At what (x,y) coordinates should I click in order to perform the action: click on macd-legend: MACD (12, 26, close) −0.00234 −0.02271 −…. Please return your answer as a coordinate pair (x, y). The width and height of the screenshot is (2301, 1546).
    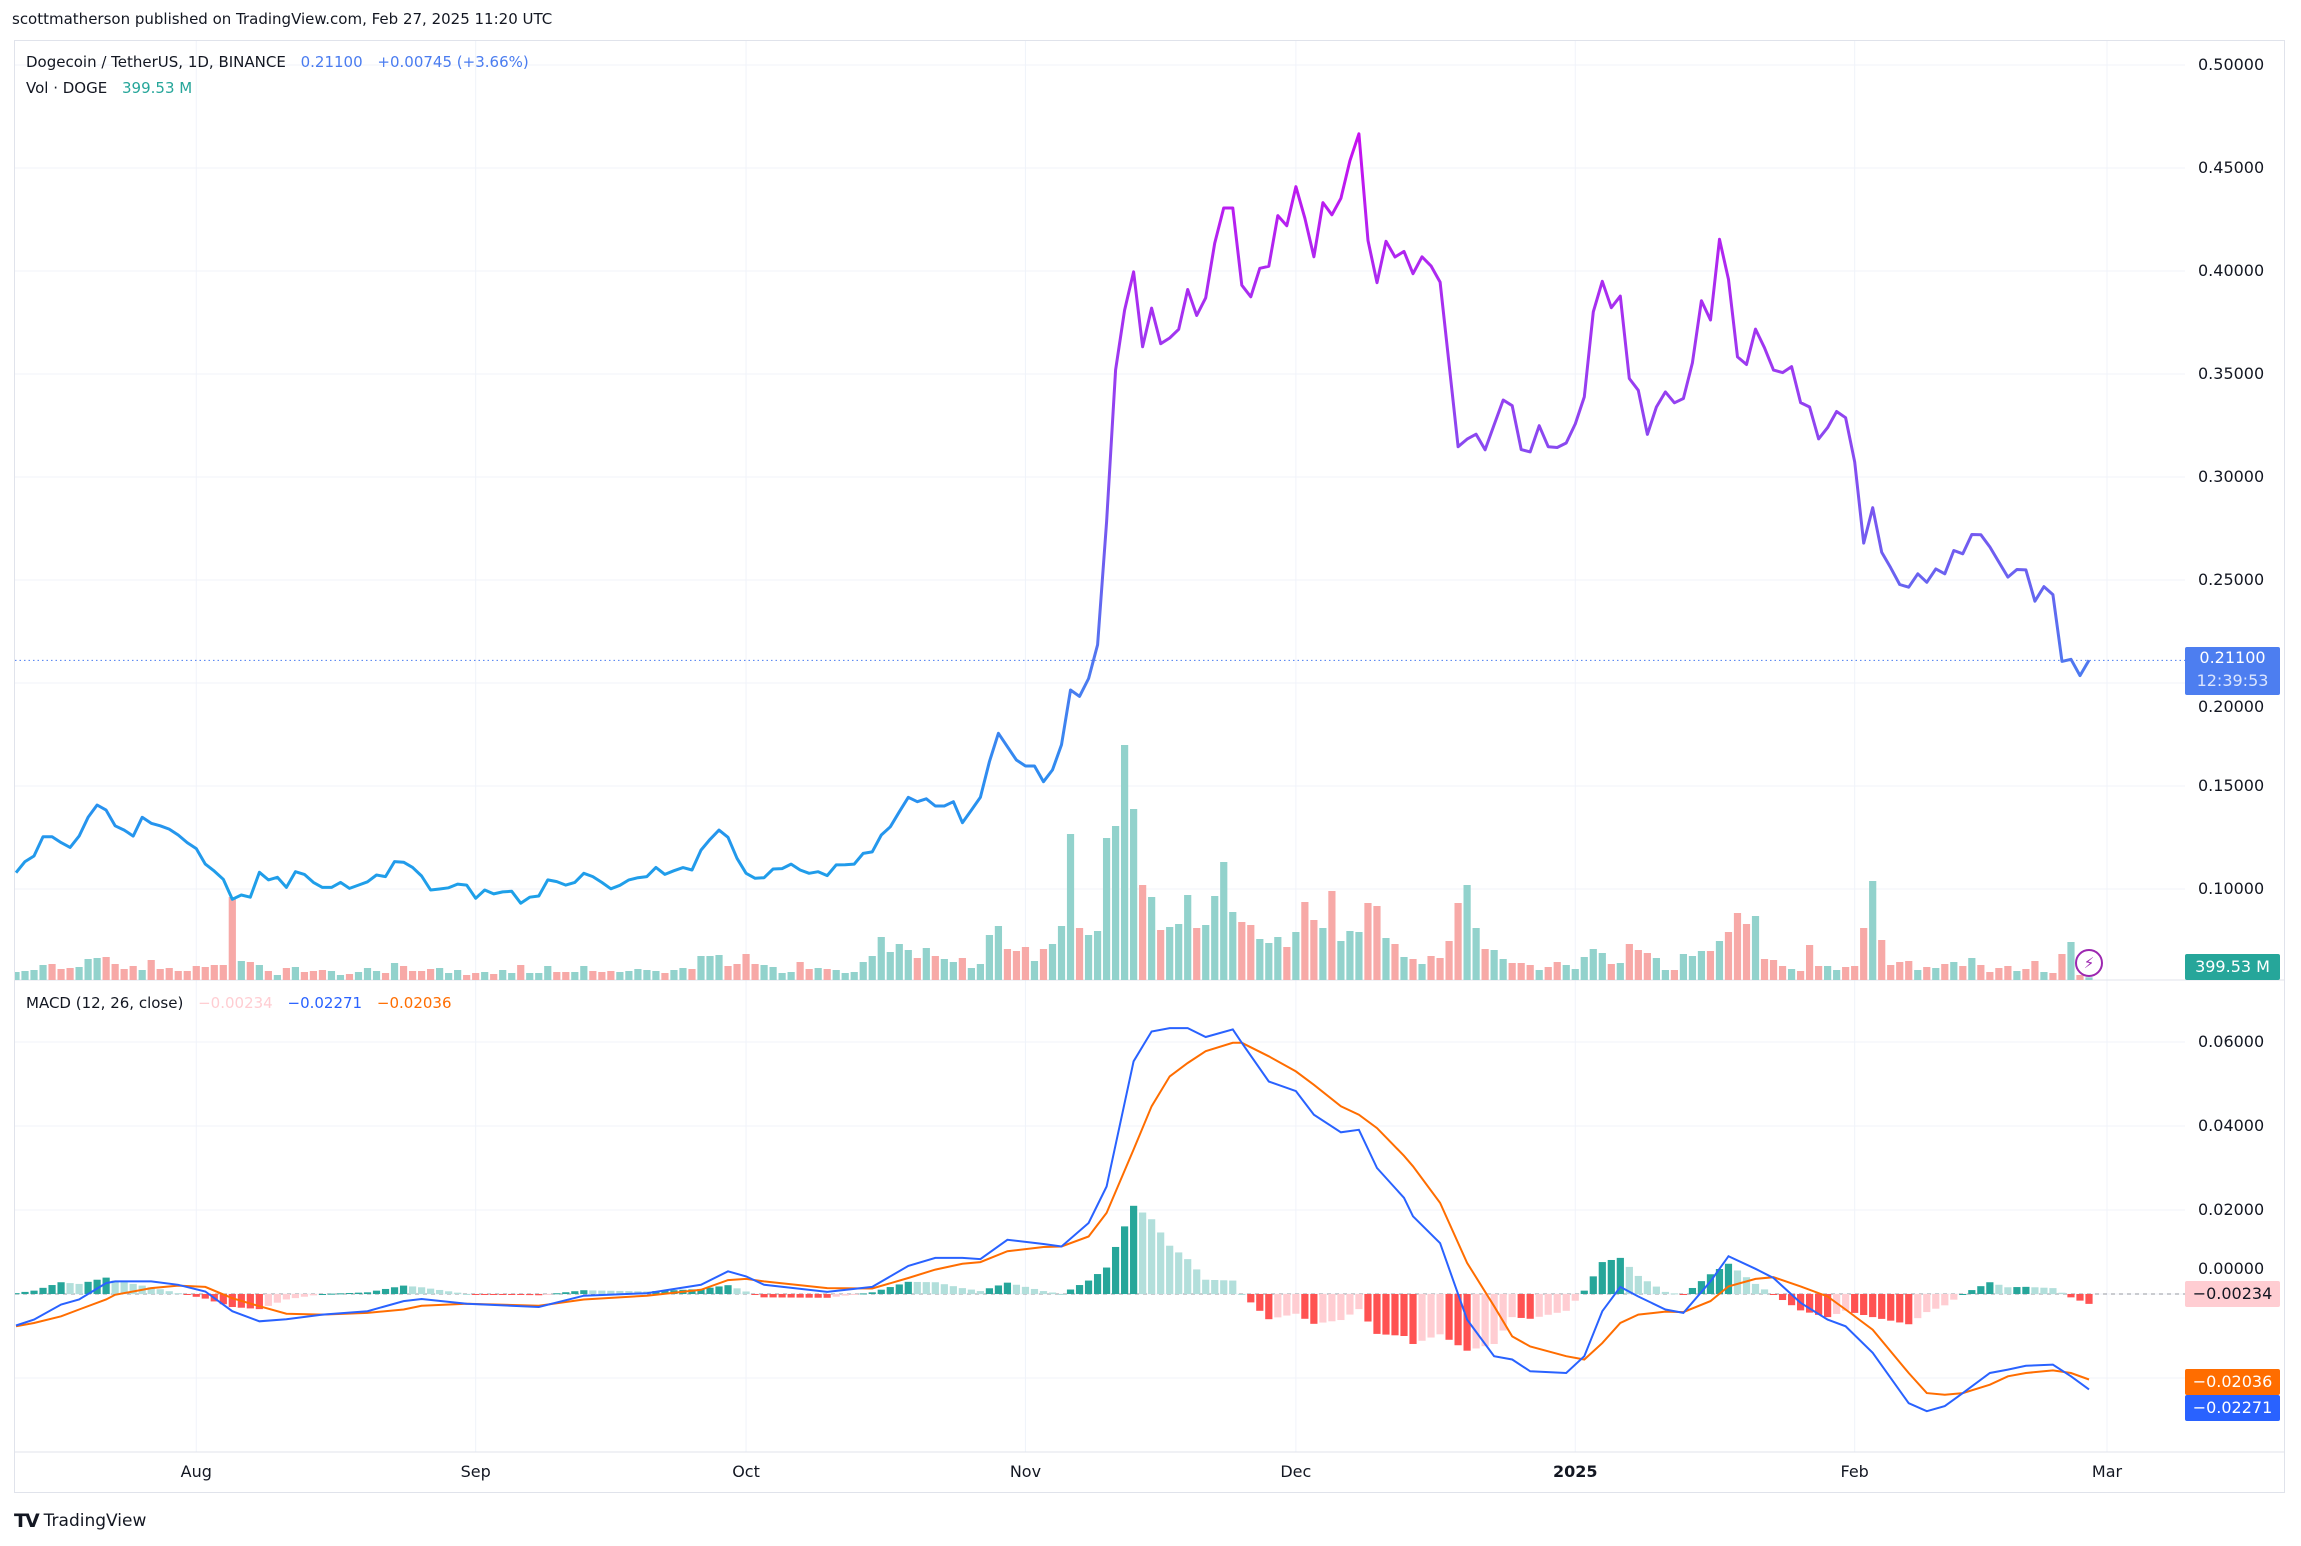
    Looking at the image, I should click on (239, 1003).